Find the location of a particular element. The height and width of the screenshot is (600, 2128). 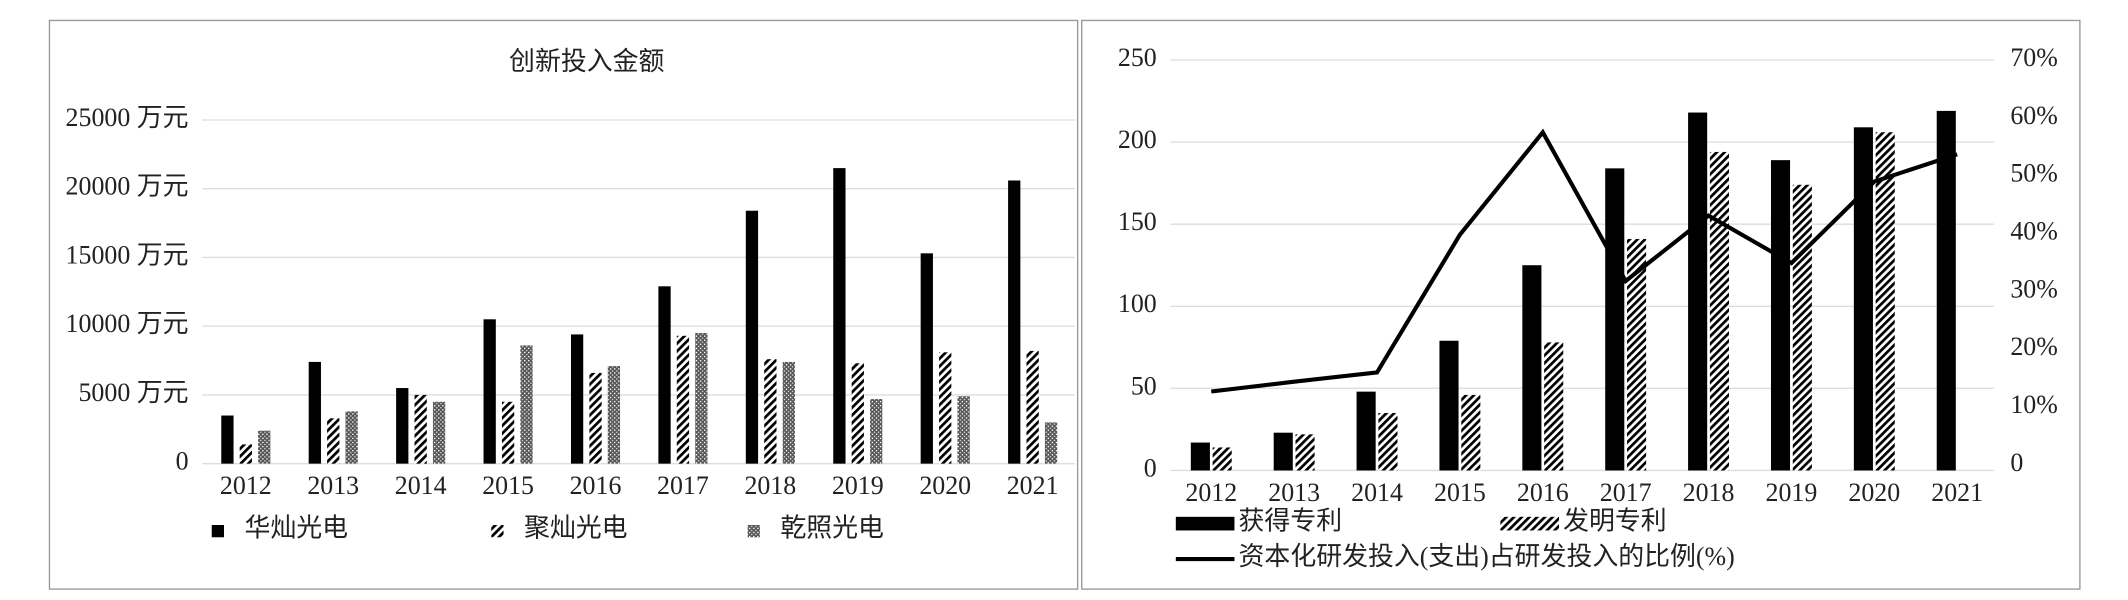

y-tick-label: 25000 万元 is located at coordinates (127, 117).